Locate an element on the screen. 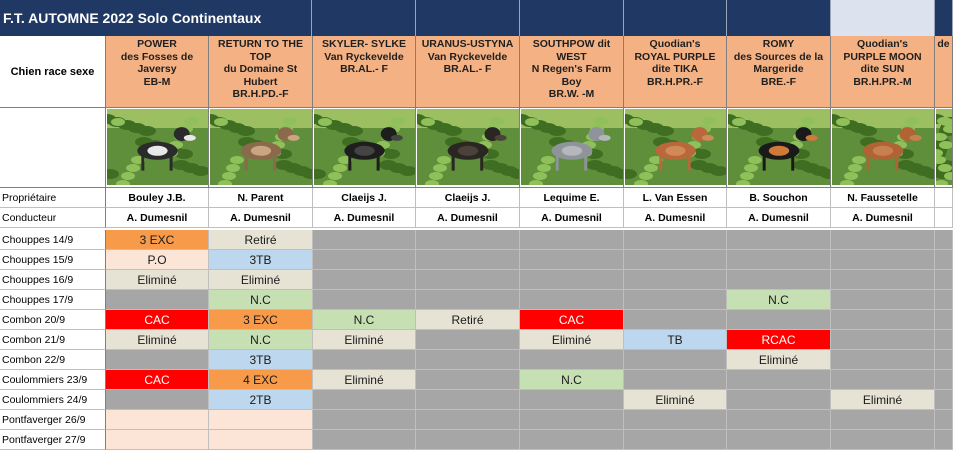 The image size is (953, 452). row-label: Combon 22/9 is located at coordinates (53, 360).